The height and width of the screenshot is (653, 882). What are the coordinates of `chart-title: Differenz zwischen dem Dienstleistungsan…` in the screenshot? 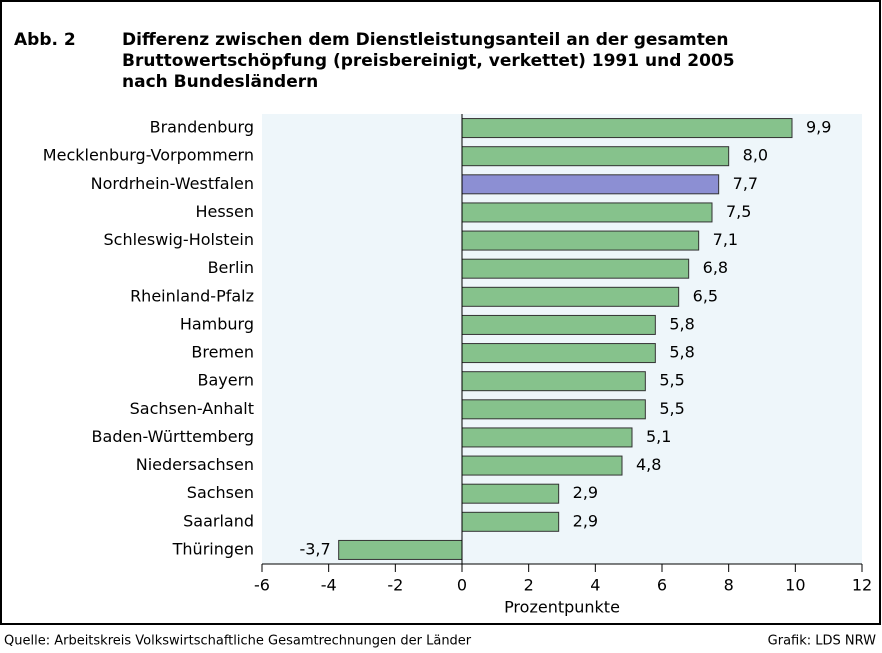 It's located at (425, 40).